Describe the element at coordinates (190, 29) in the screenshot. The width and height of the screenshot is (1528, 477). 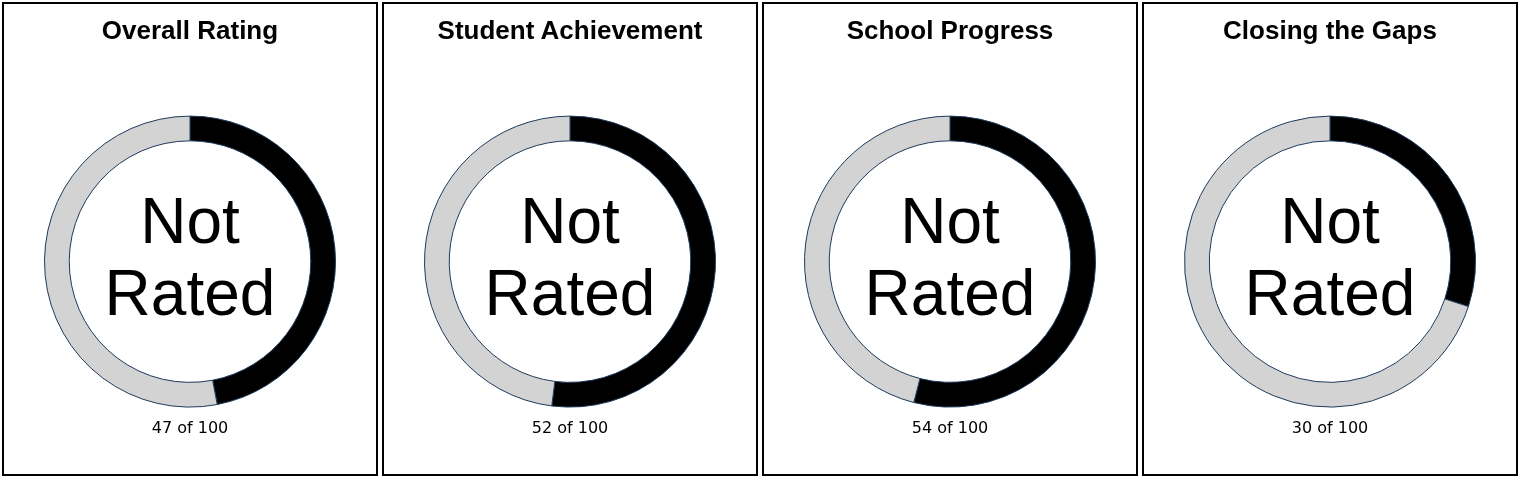
I see `chart-title: Overall Rating` at that location.